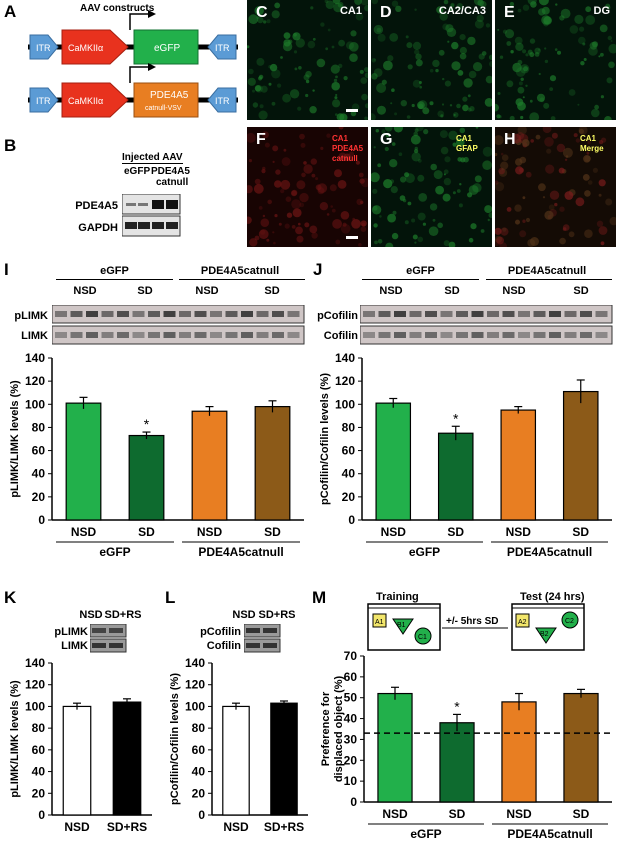 This screenshot has width=617, height=843. Describe the element at coordinates (195, 685) in the screenshot. I see `y-tick-label: 120` at that location.